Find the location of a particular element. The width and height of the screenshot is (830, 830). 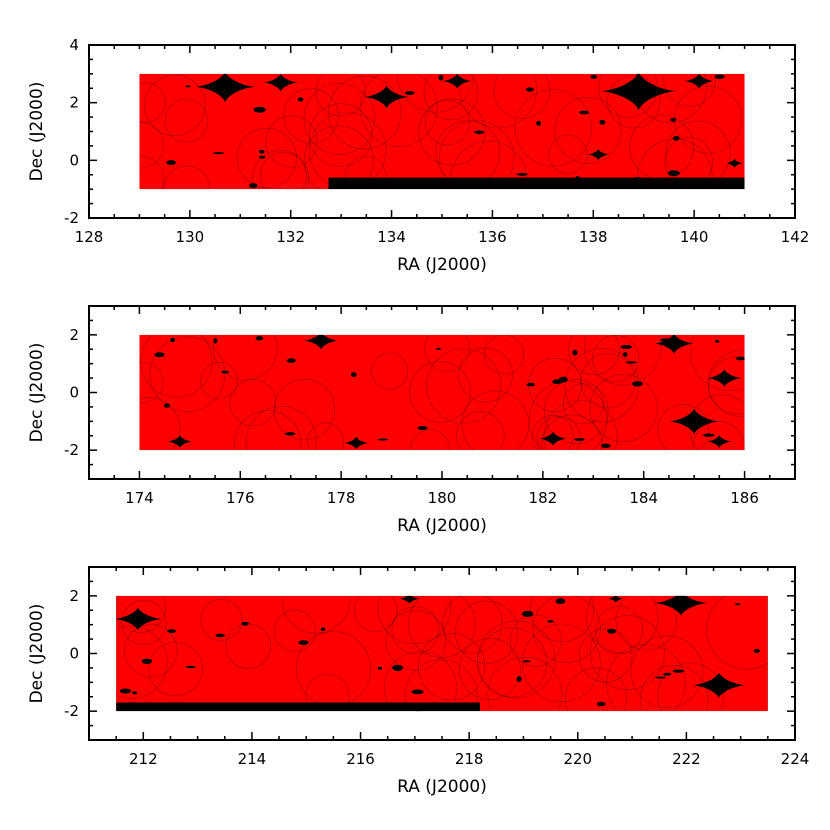

x-tick-label: 128 is located at coordinates (89, 237).